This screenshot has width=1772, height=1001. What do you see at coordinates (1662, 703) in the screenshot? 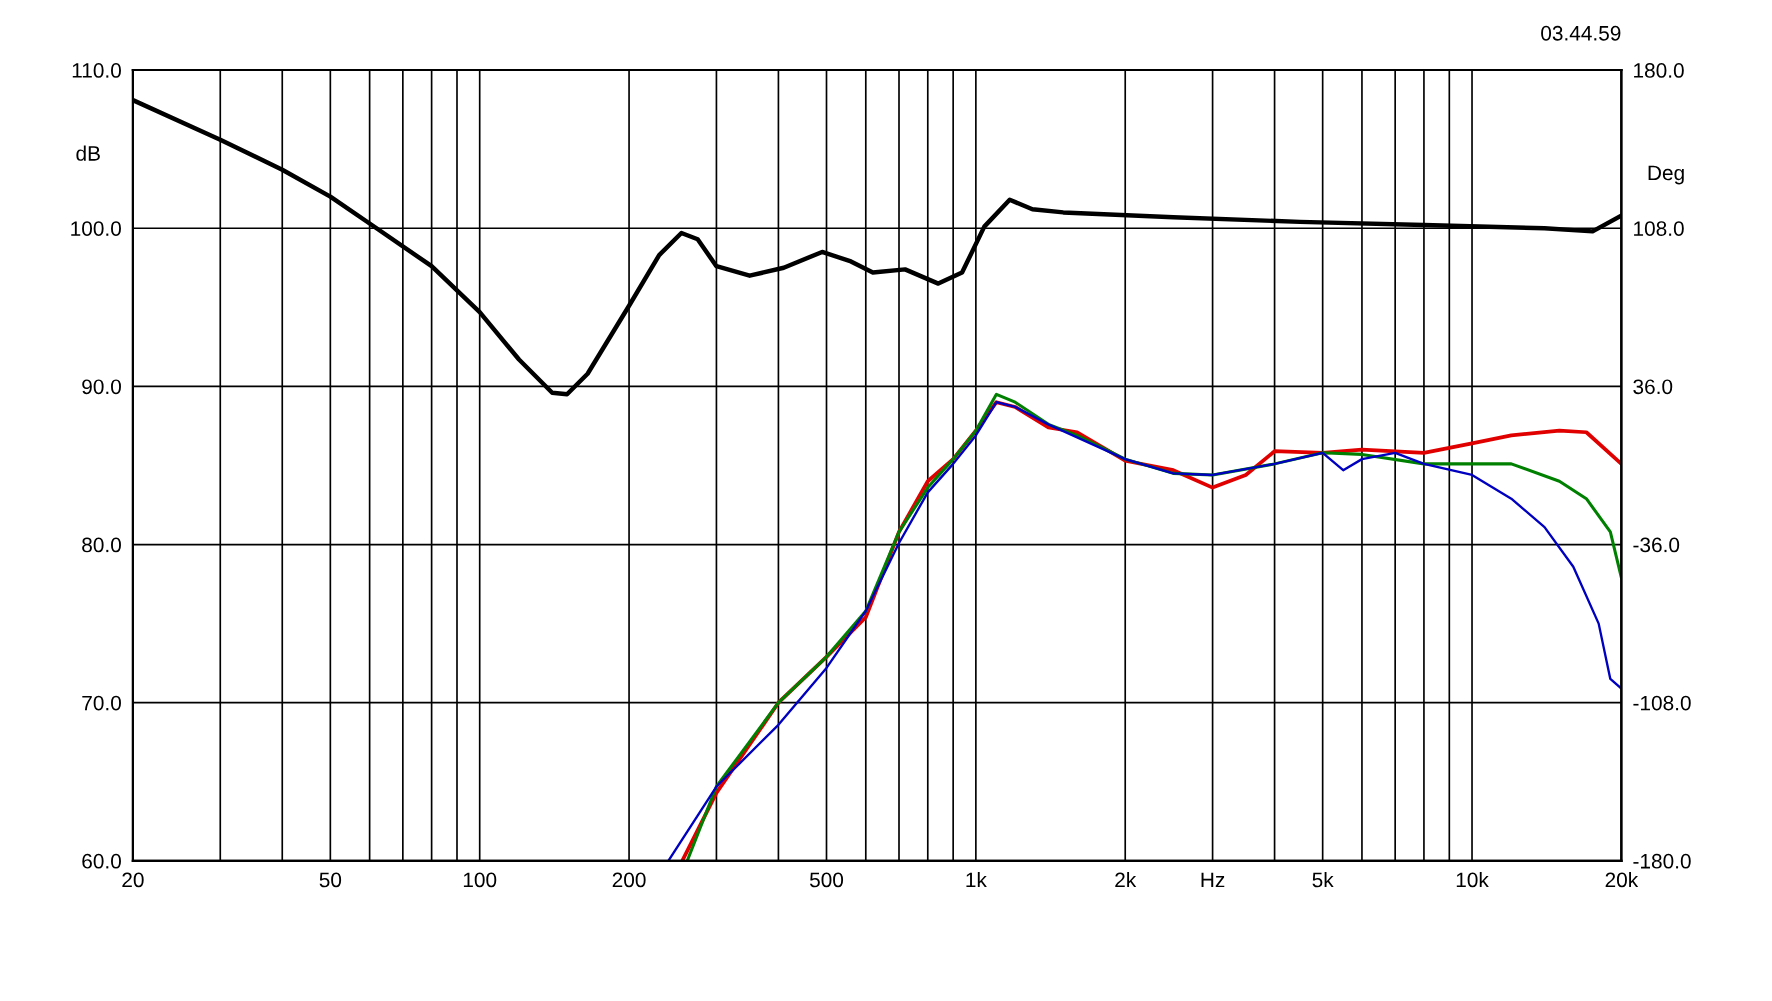
I see `y2-tick-label: -108.0` at bounding box center [1662, 703].